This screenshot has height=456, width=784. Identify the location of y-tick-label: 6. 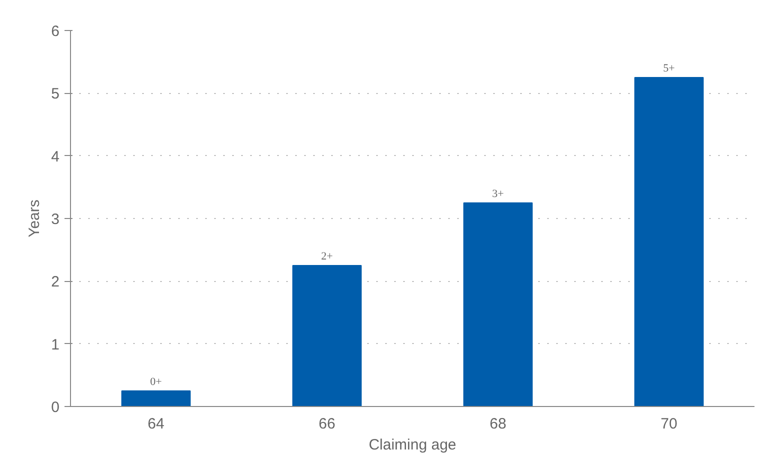
(55, 31).